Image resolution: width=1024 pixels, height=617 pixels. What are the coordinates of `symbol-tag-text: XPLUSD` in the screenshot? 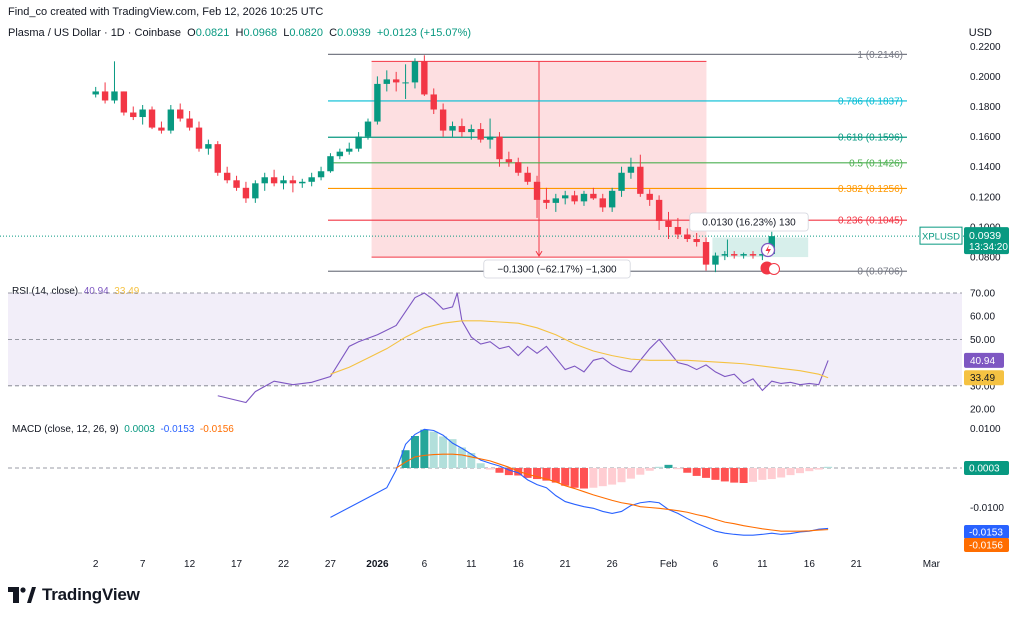 It's located at (941, 237).